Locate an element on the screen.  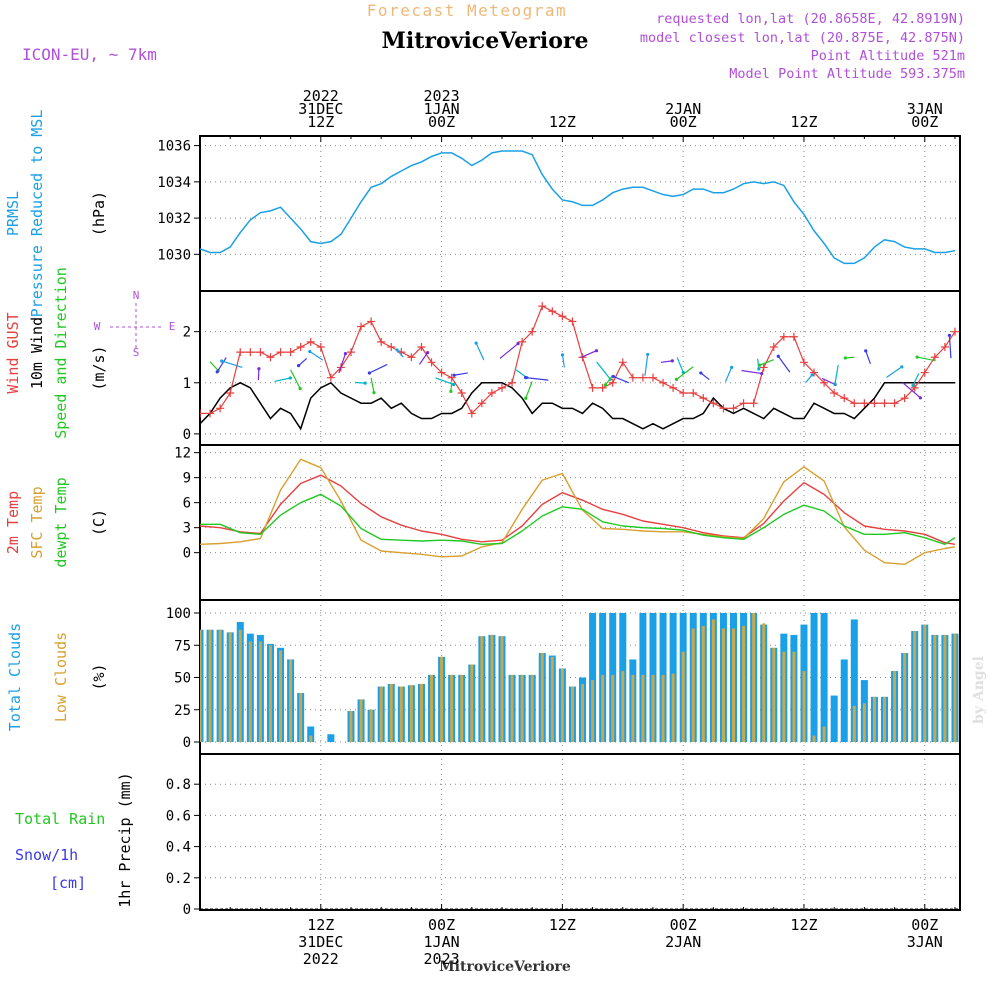
side-label: Speed and Direction is located at coordinates (61, 353).